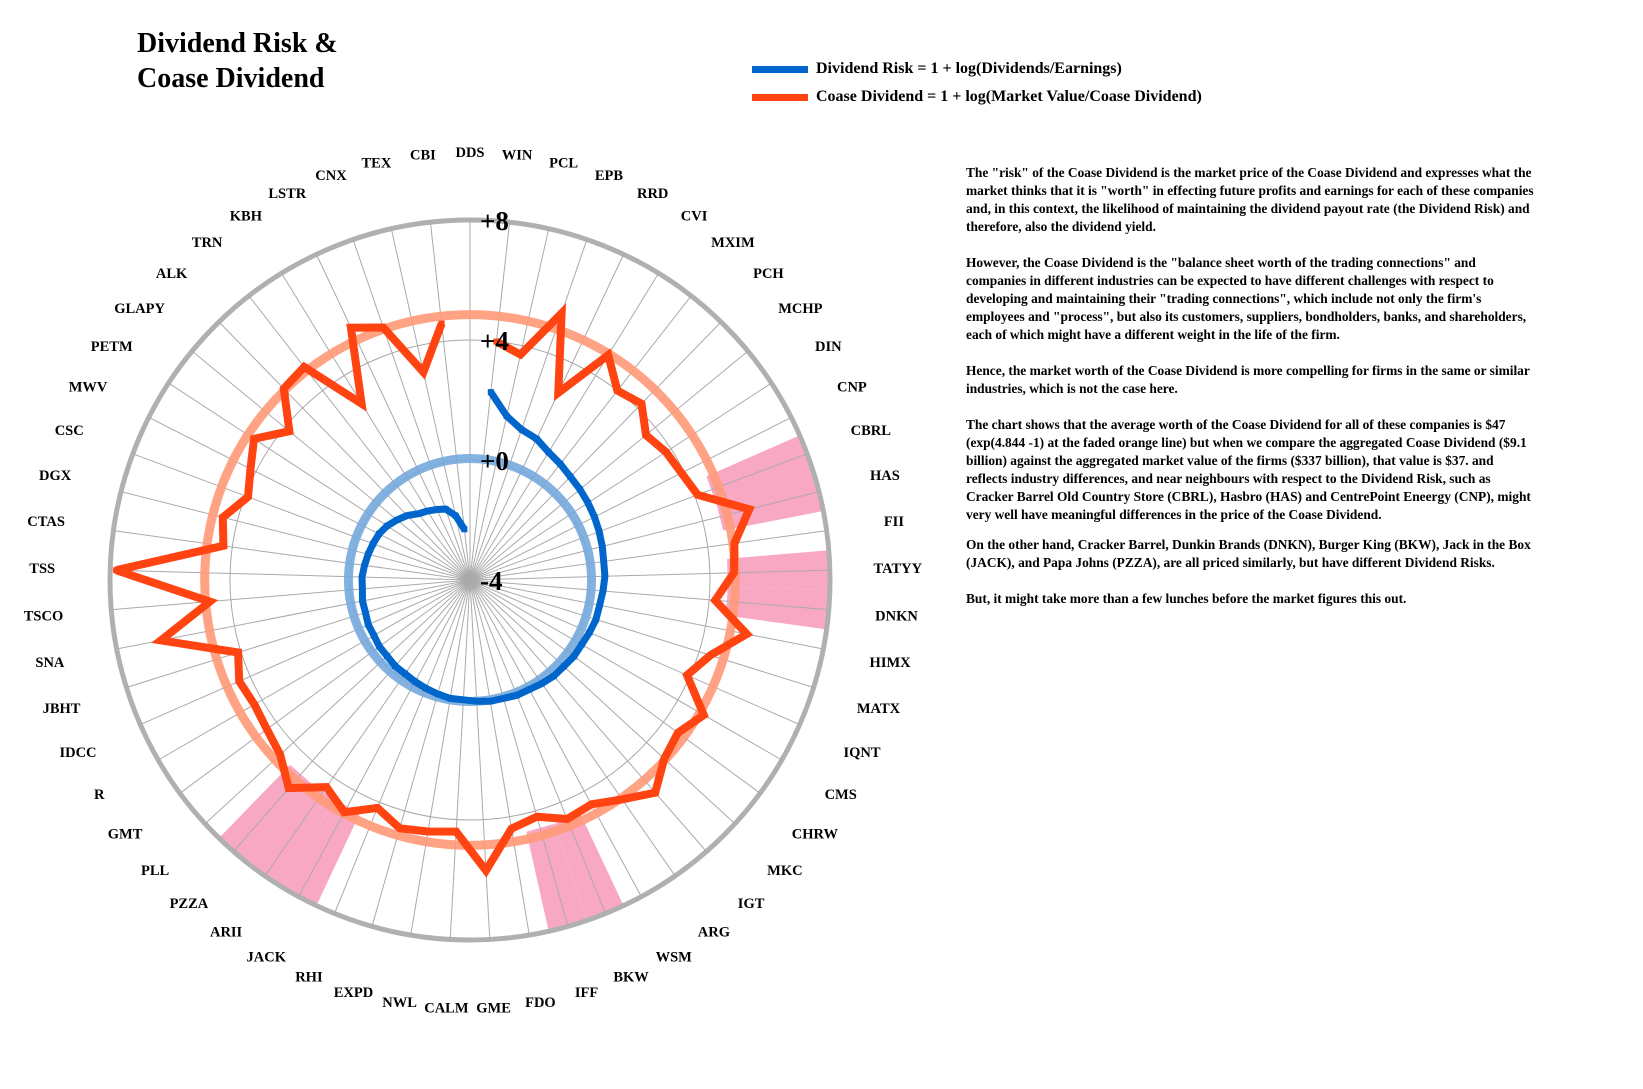 The width and height of the screenshot is (1643, 1089). I want to click on category-label: TSCO, so click(44, 616).